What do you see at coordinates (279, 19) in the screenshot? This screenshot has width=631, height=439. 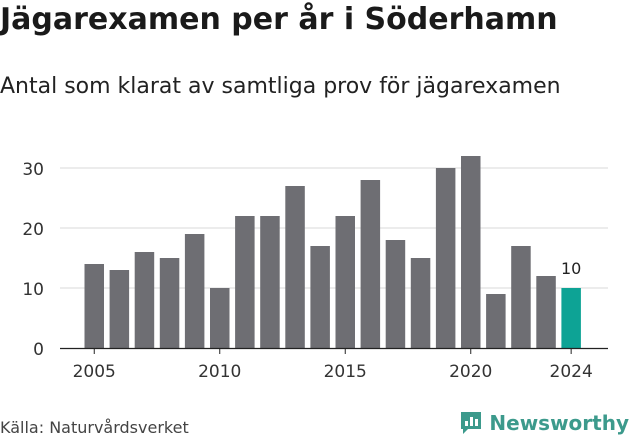 I see `chart-title: Jägarexamen per år i Söderhamn` at bounding box center [279, 19].